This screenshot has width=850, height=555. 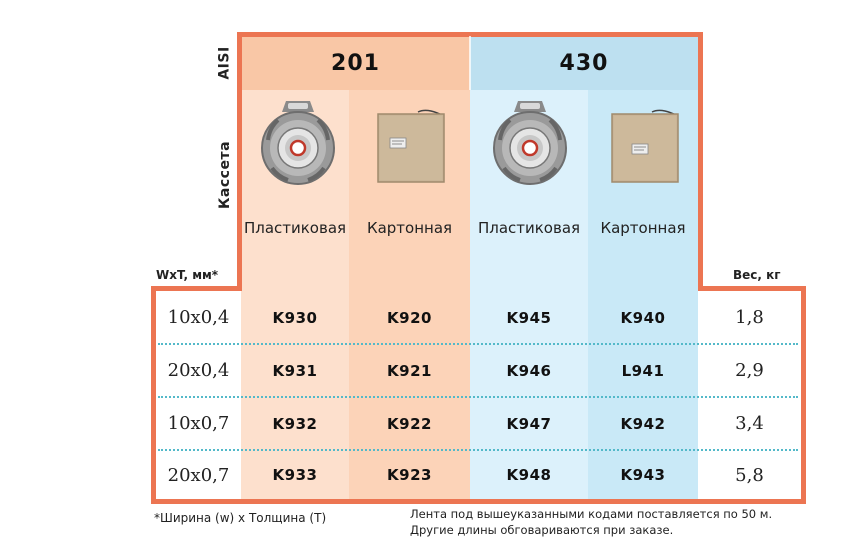 I want to click on code-cell: K942, so click(x=643, y=423).